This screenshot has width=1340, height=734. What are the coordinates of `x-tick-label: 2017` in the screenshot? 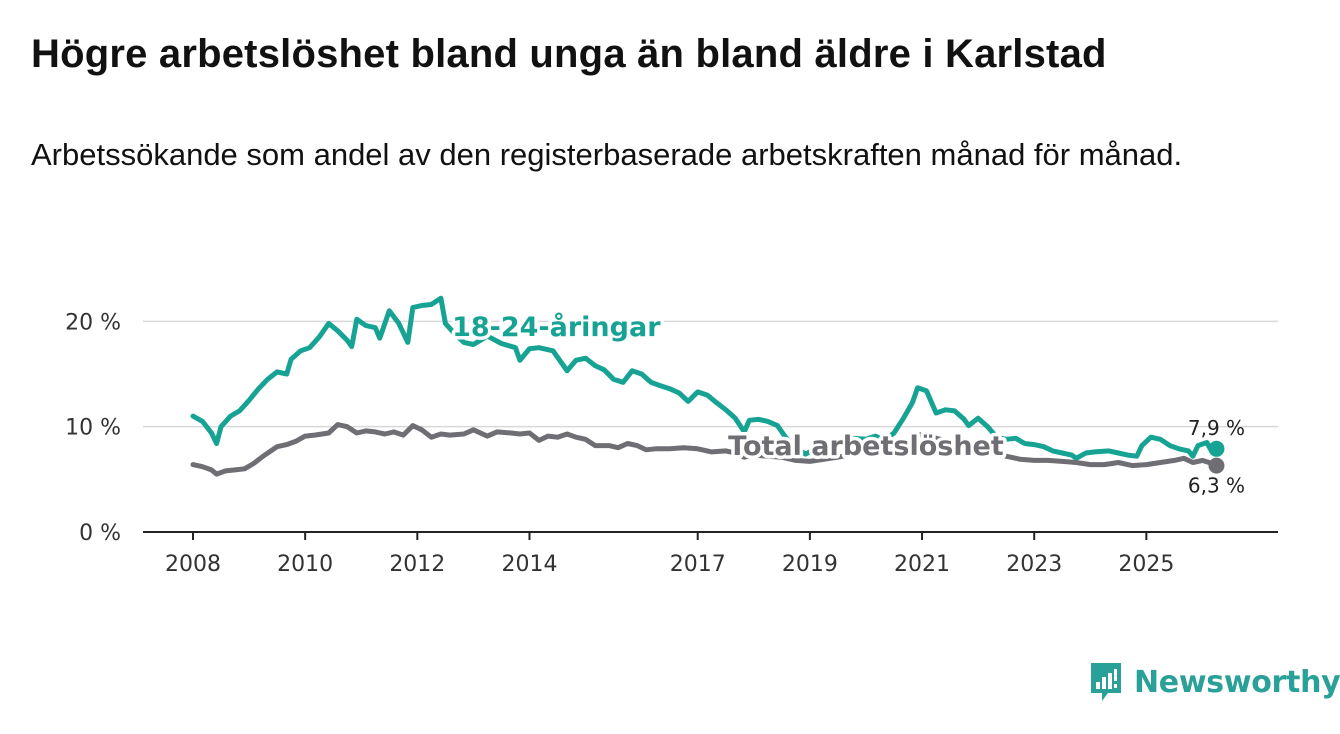 It's located at (698, 564).